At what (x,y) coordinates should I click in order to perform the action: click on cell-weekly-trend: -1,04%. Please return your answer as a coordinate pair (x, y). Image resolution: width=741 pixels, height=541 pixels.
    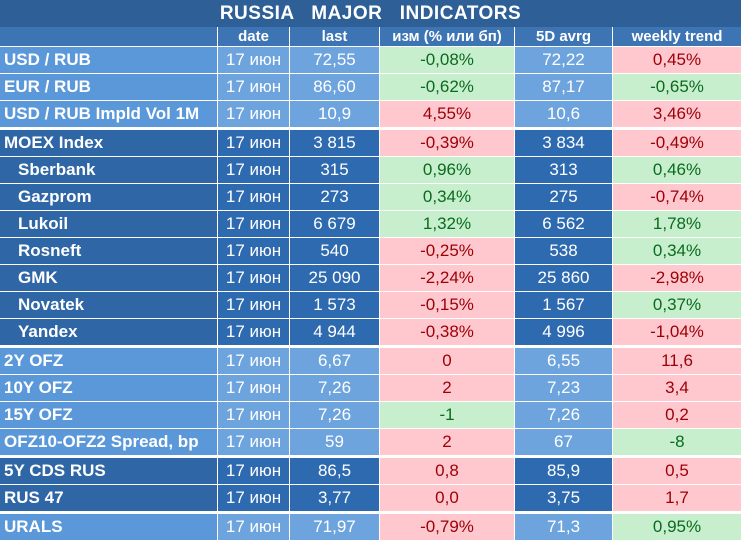
    Looking at the image, I should click on (677, 332).